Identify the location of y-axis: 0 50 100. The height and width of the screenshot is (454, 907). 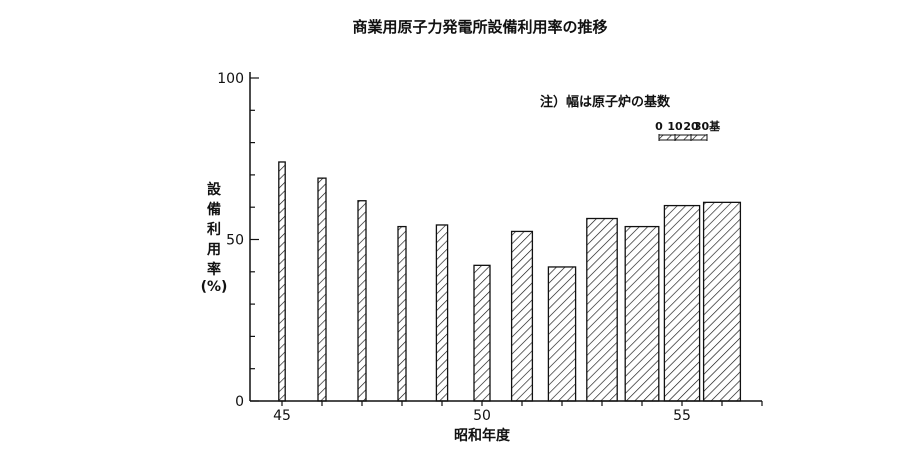
(238, 240).